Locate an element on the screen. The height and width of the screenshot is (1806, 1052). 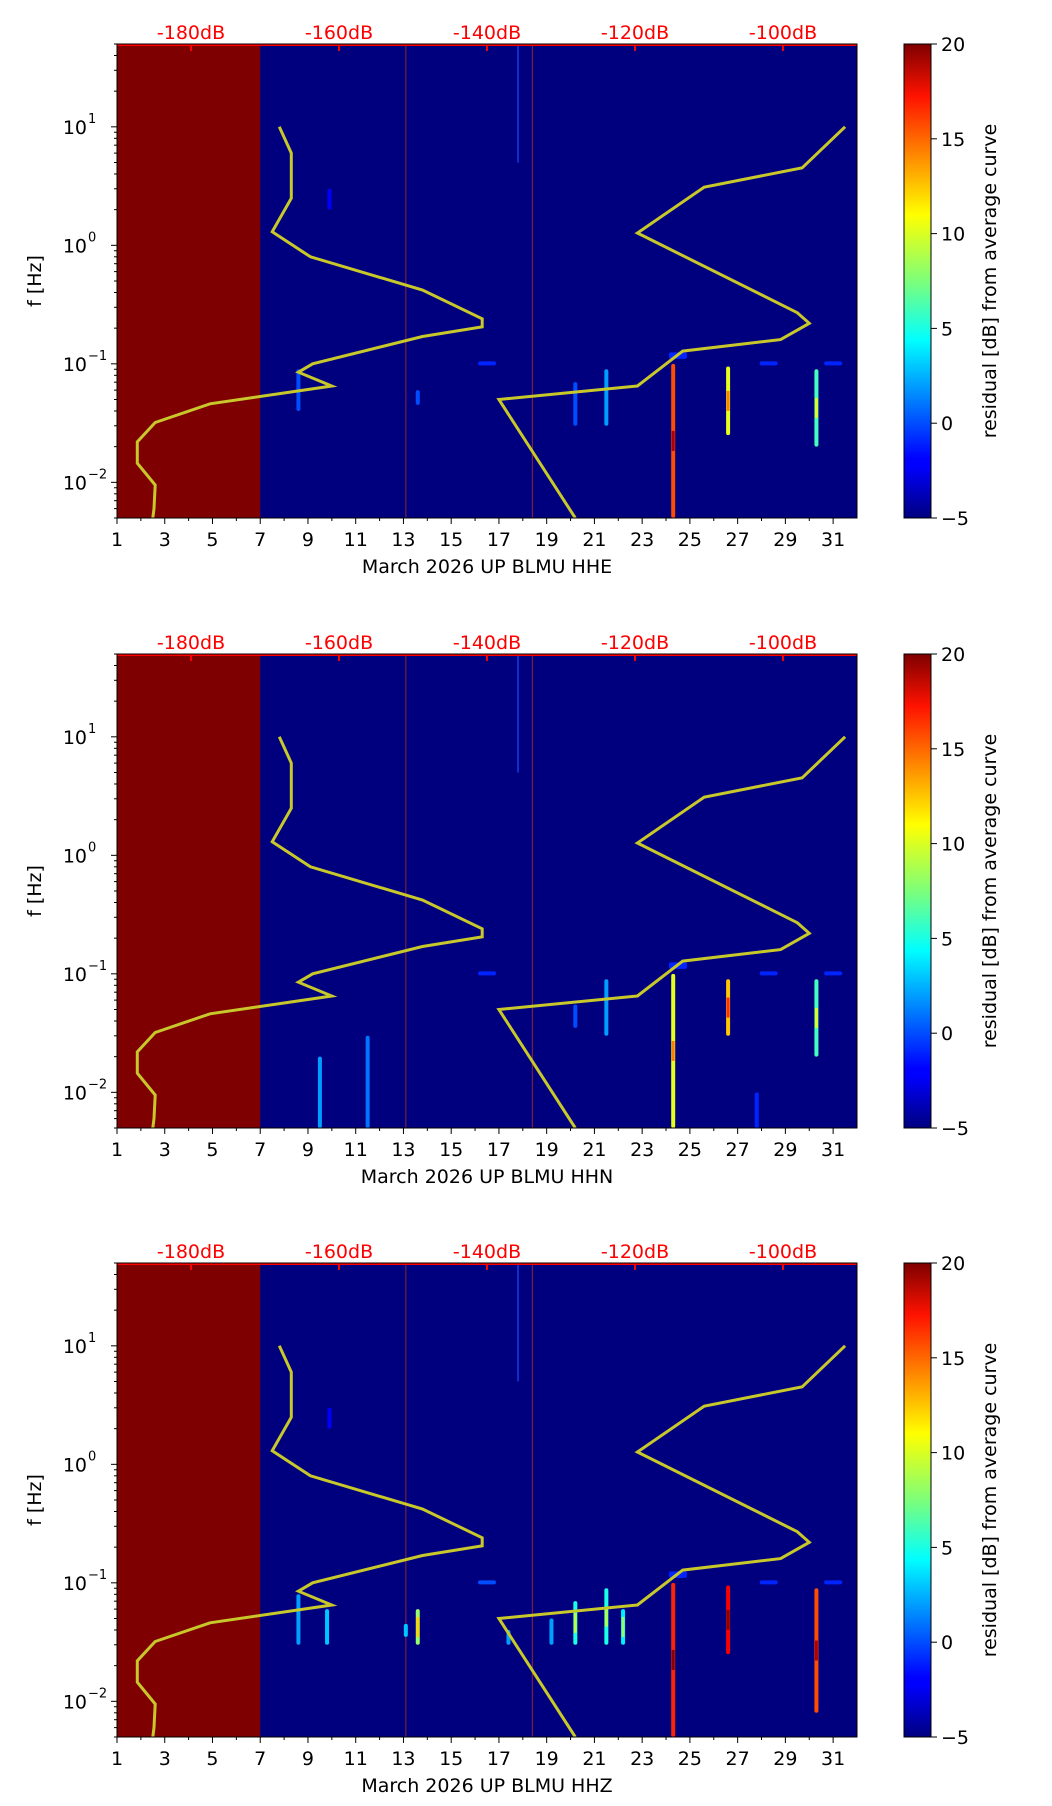
noise-model-curve is located at coordinates (671, 322).